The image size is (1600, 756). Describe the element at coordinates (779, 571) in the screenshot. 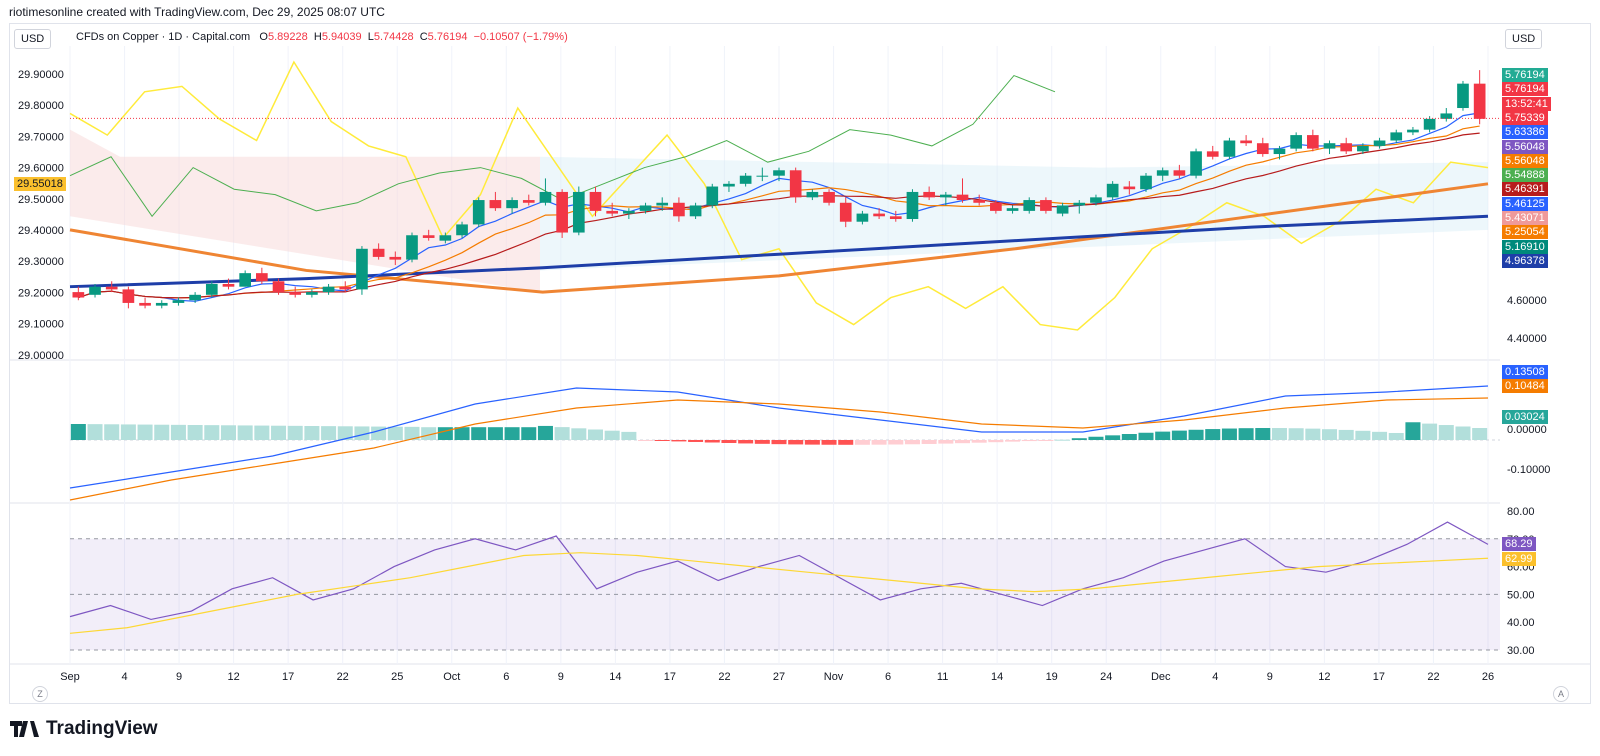

I see `rsi-line` at that location.